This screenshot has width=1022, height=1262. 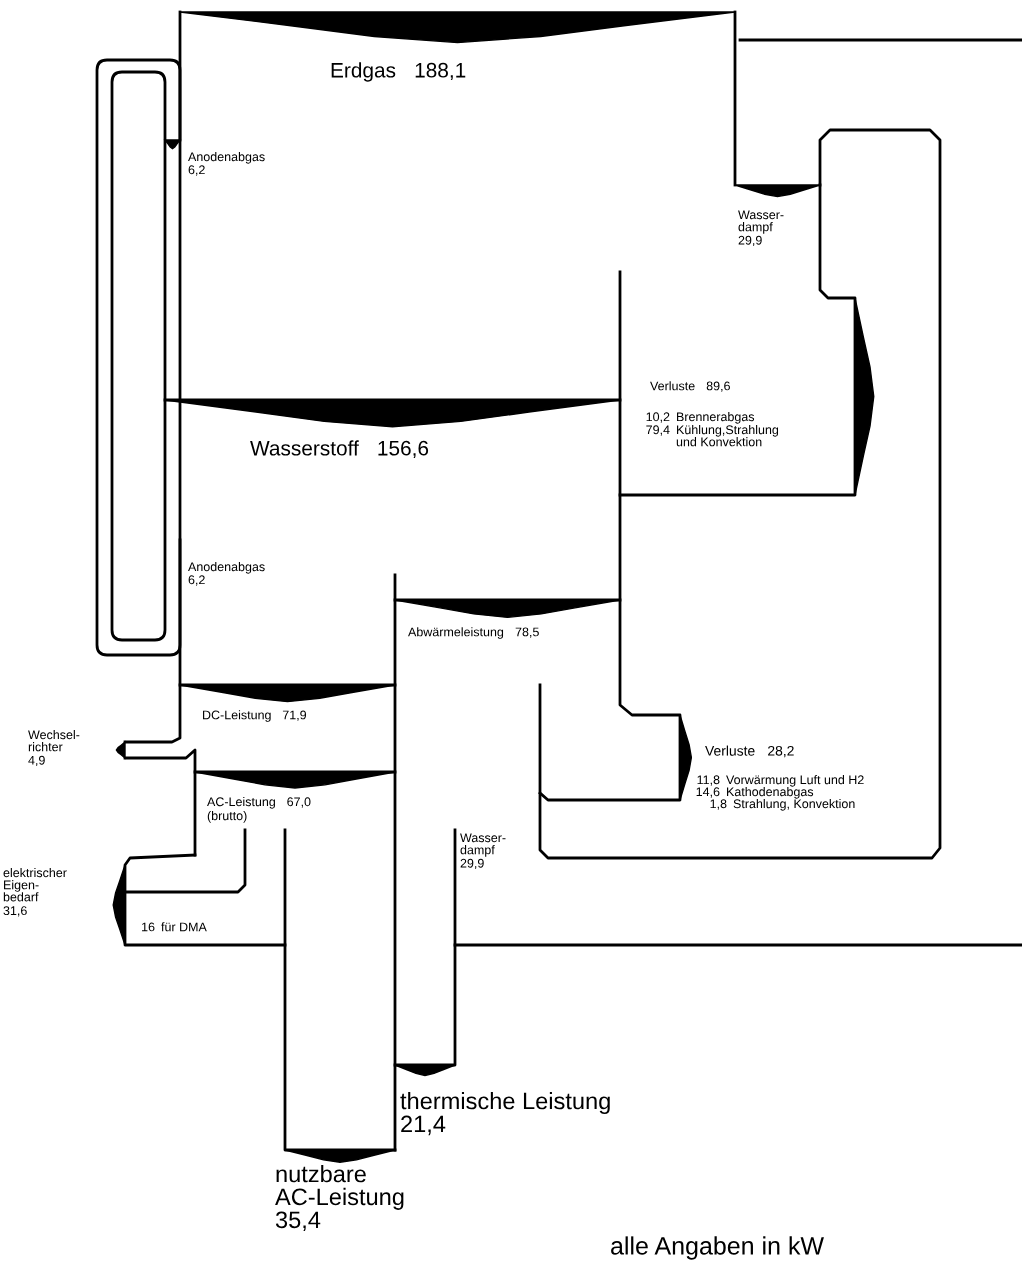 I want to click on data-label: 11,8, so click(x=708, y=780).